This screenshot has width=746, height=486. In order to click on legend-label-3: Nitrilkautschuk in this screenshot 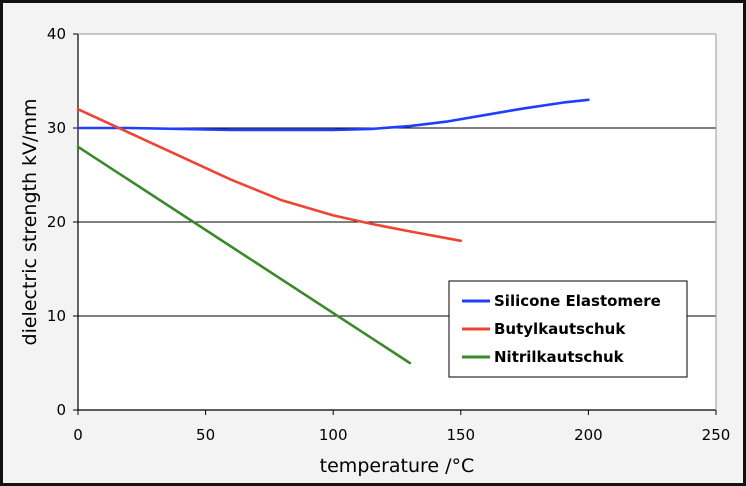, I will do `click(559, 357)`.